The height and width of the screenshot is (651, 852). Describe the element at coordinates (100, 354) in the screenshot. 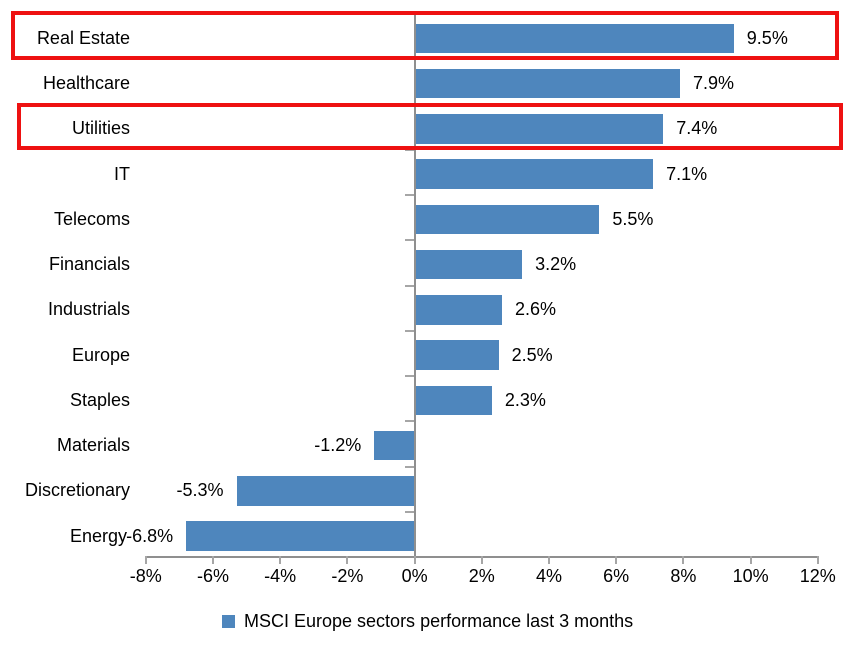

I see `category-label-europe: Europe` at that location.